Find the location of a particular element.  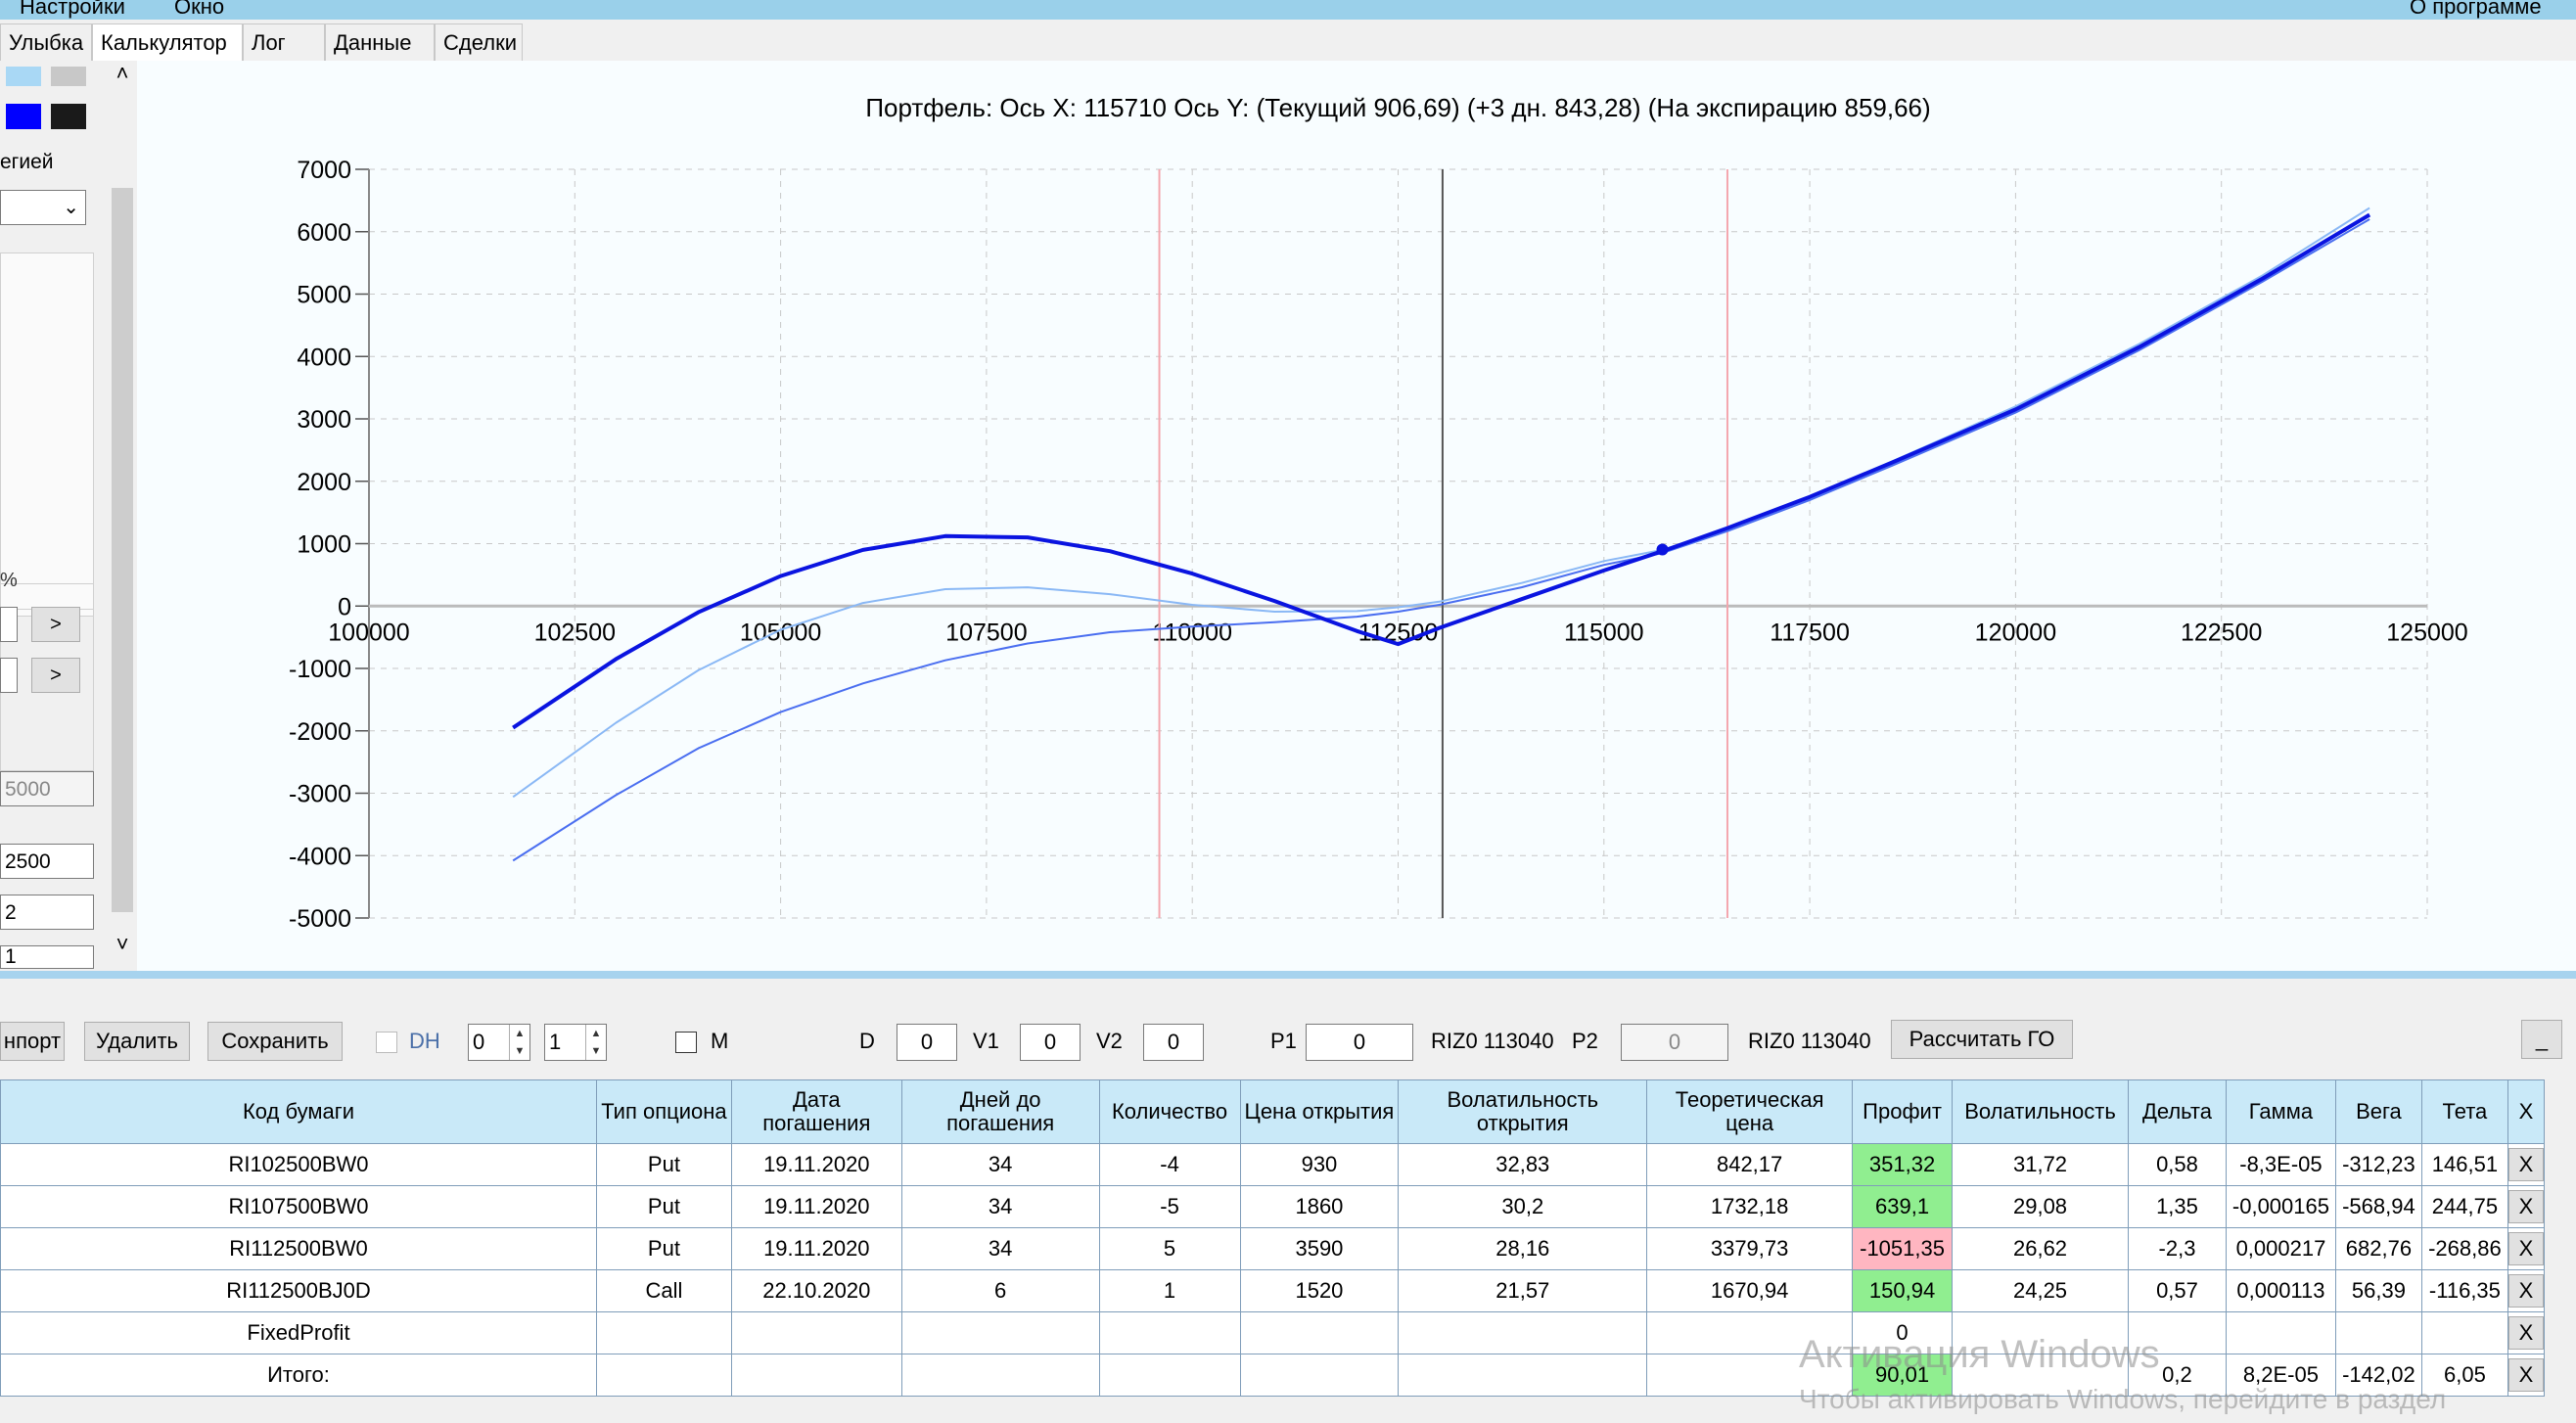

table-cell: 8,2E-05 is located at coordinates (2280, 1375).